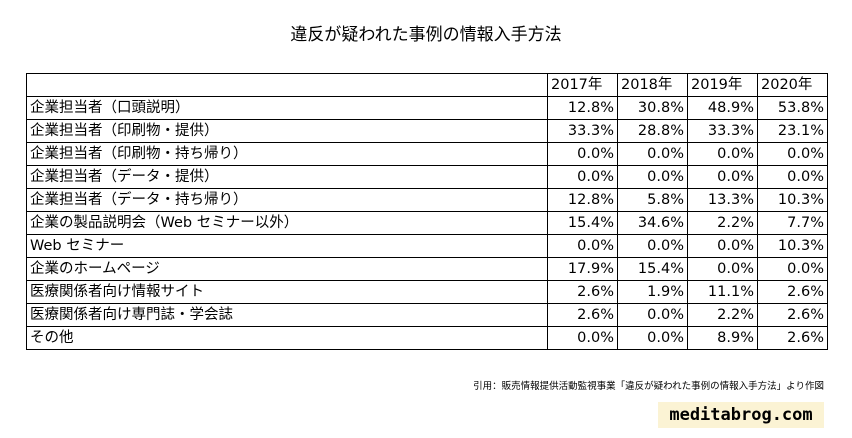  I want to click on value-cell: 30.8%, so click(652, 108).